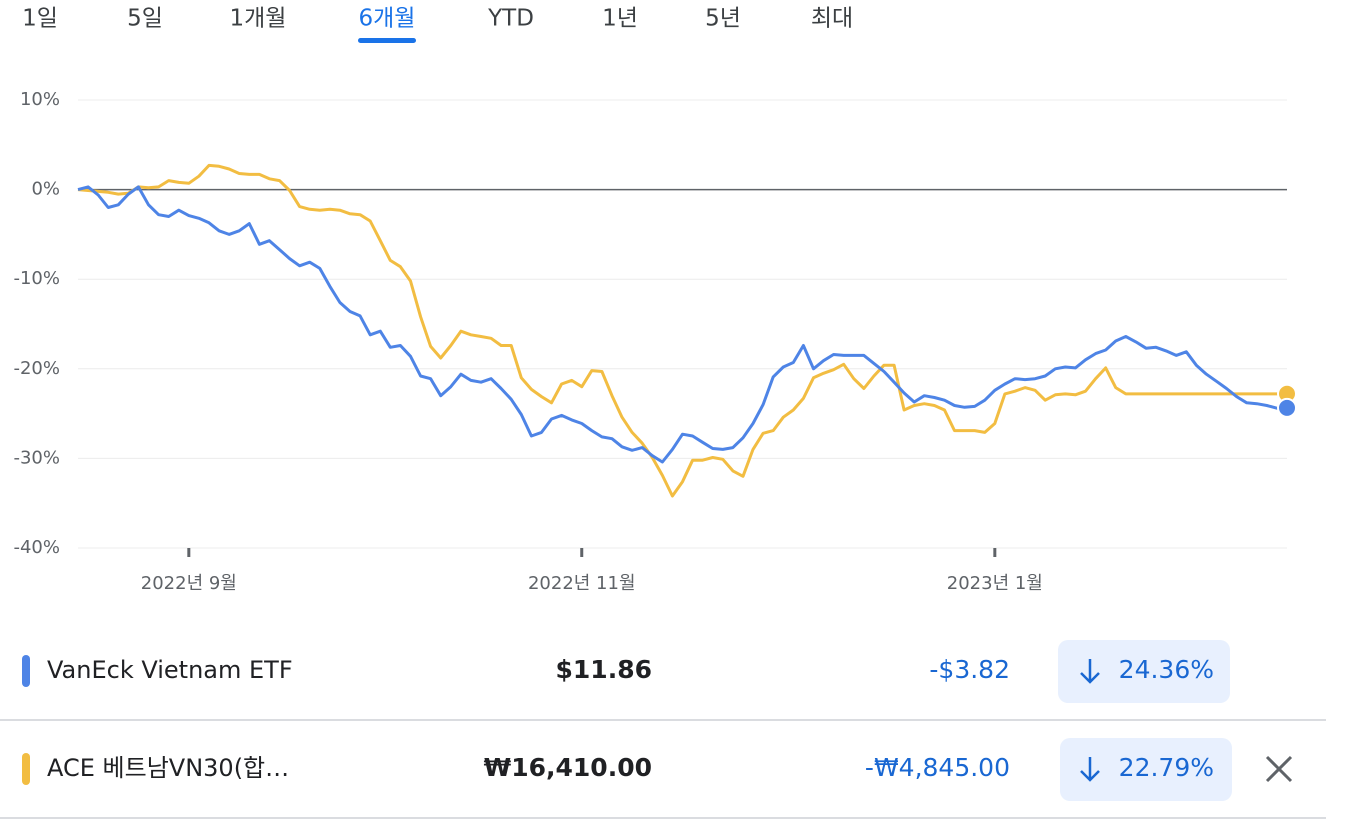  I want to click on range-tab: 6개월, so click(387, 19).